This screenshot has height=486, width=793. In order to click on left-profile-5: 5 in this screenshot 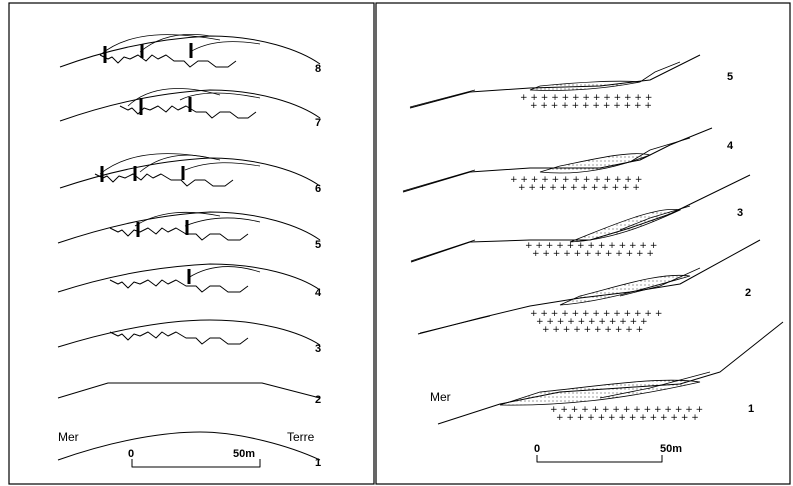, I will do `click(189, 231)`.